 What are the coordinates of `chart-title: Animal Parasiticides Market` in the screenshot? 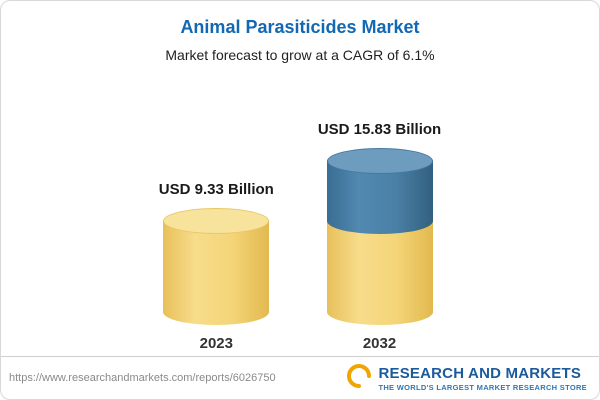 It's located at (300, 27).